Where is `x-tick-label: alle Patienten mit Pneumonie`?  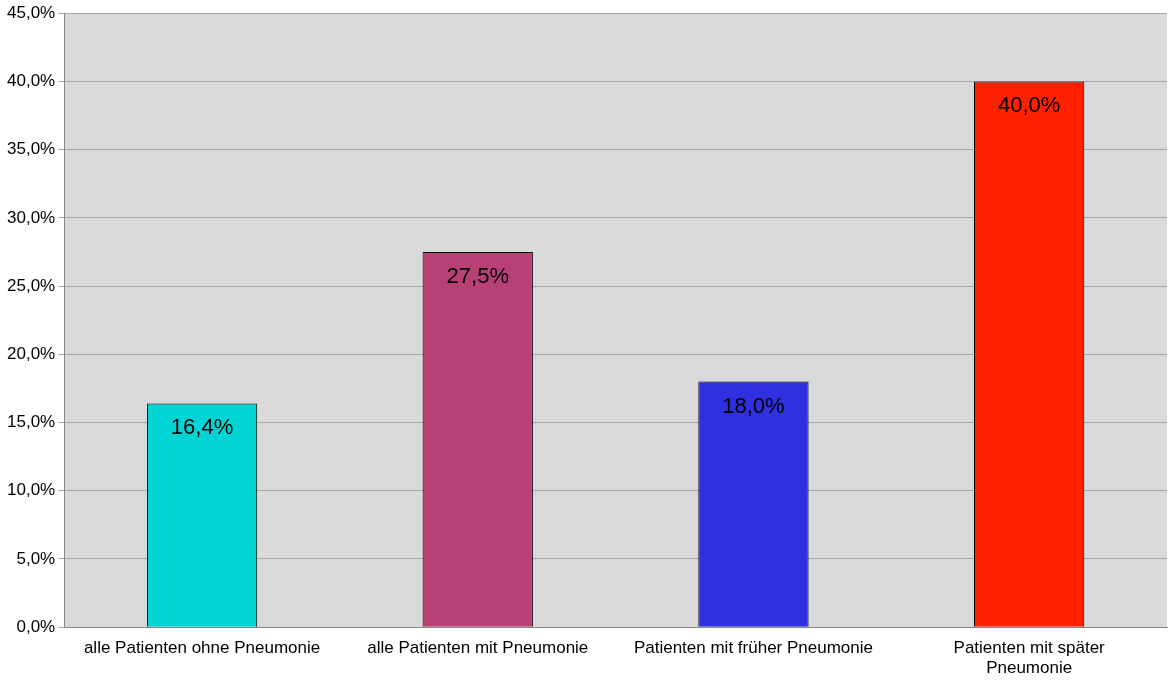
x-tick-label: alle Patienten mit Pneumonie is located at coordinates (478, 648).